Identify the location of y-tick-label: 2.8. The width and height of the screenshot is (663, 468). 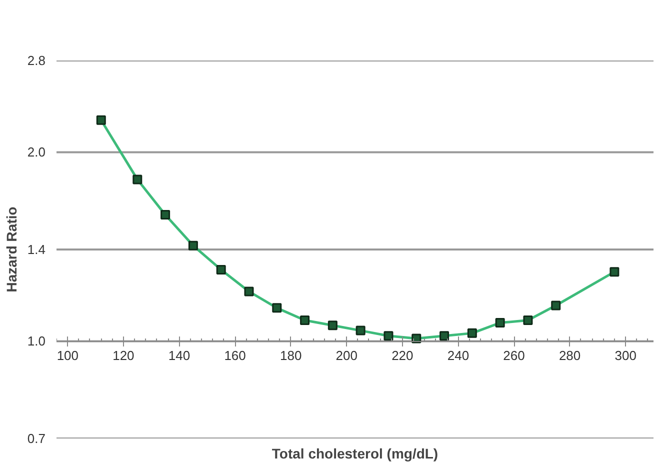
(36, 60).